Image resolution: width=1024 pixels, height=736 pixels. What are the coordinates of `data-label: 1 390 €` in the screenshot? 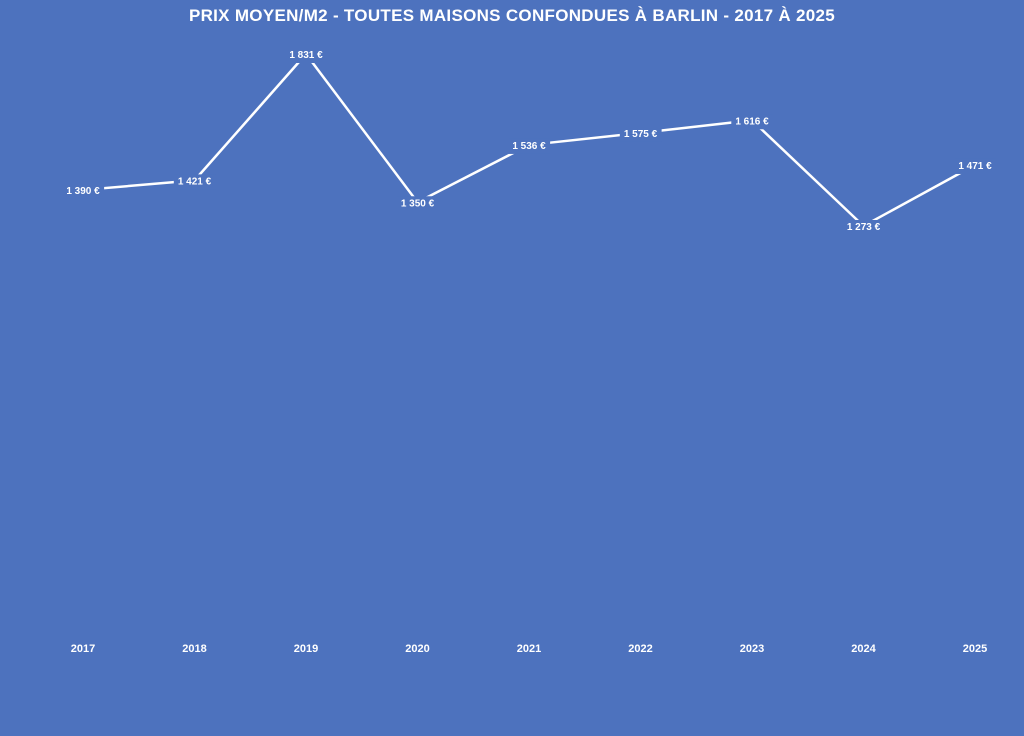 It's located at (83, 191).